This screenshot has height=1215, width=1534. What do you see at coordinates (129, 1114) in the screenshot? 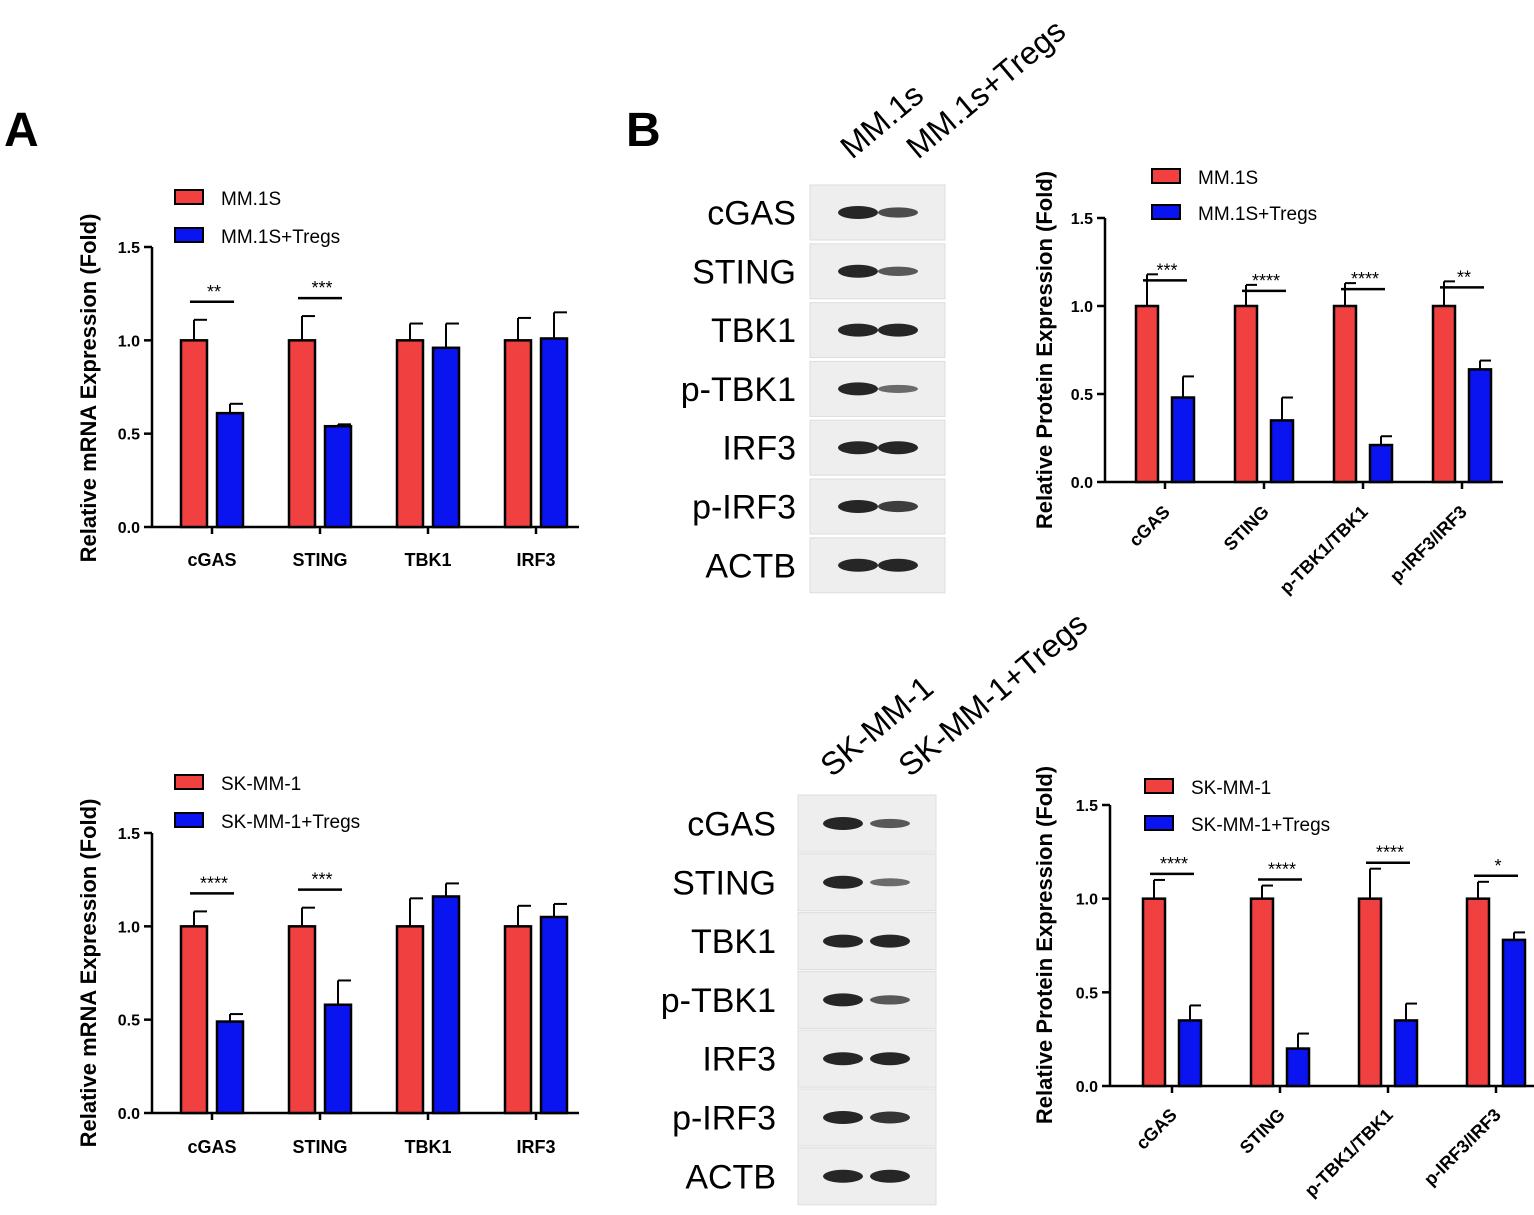
I see `y-tick-label: 0.0` at bounding box center [129, 1114].